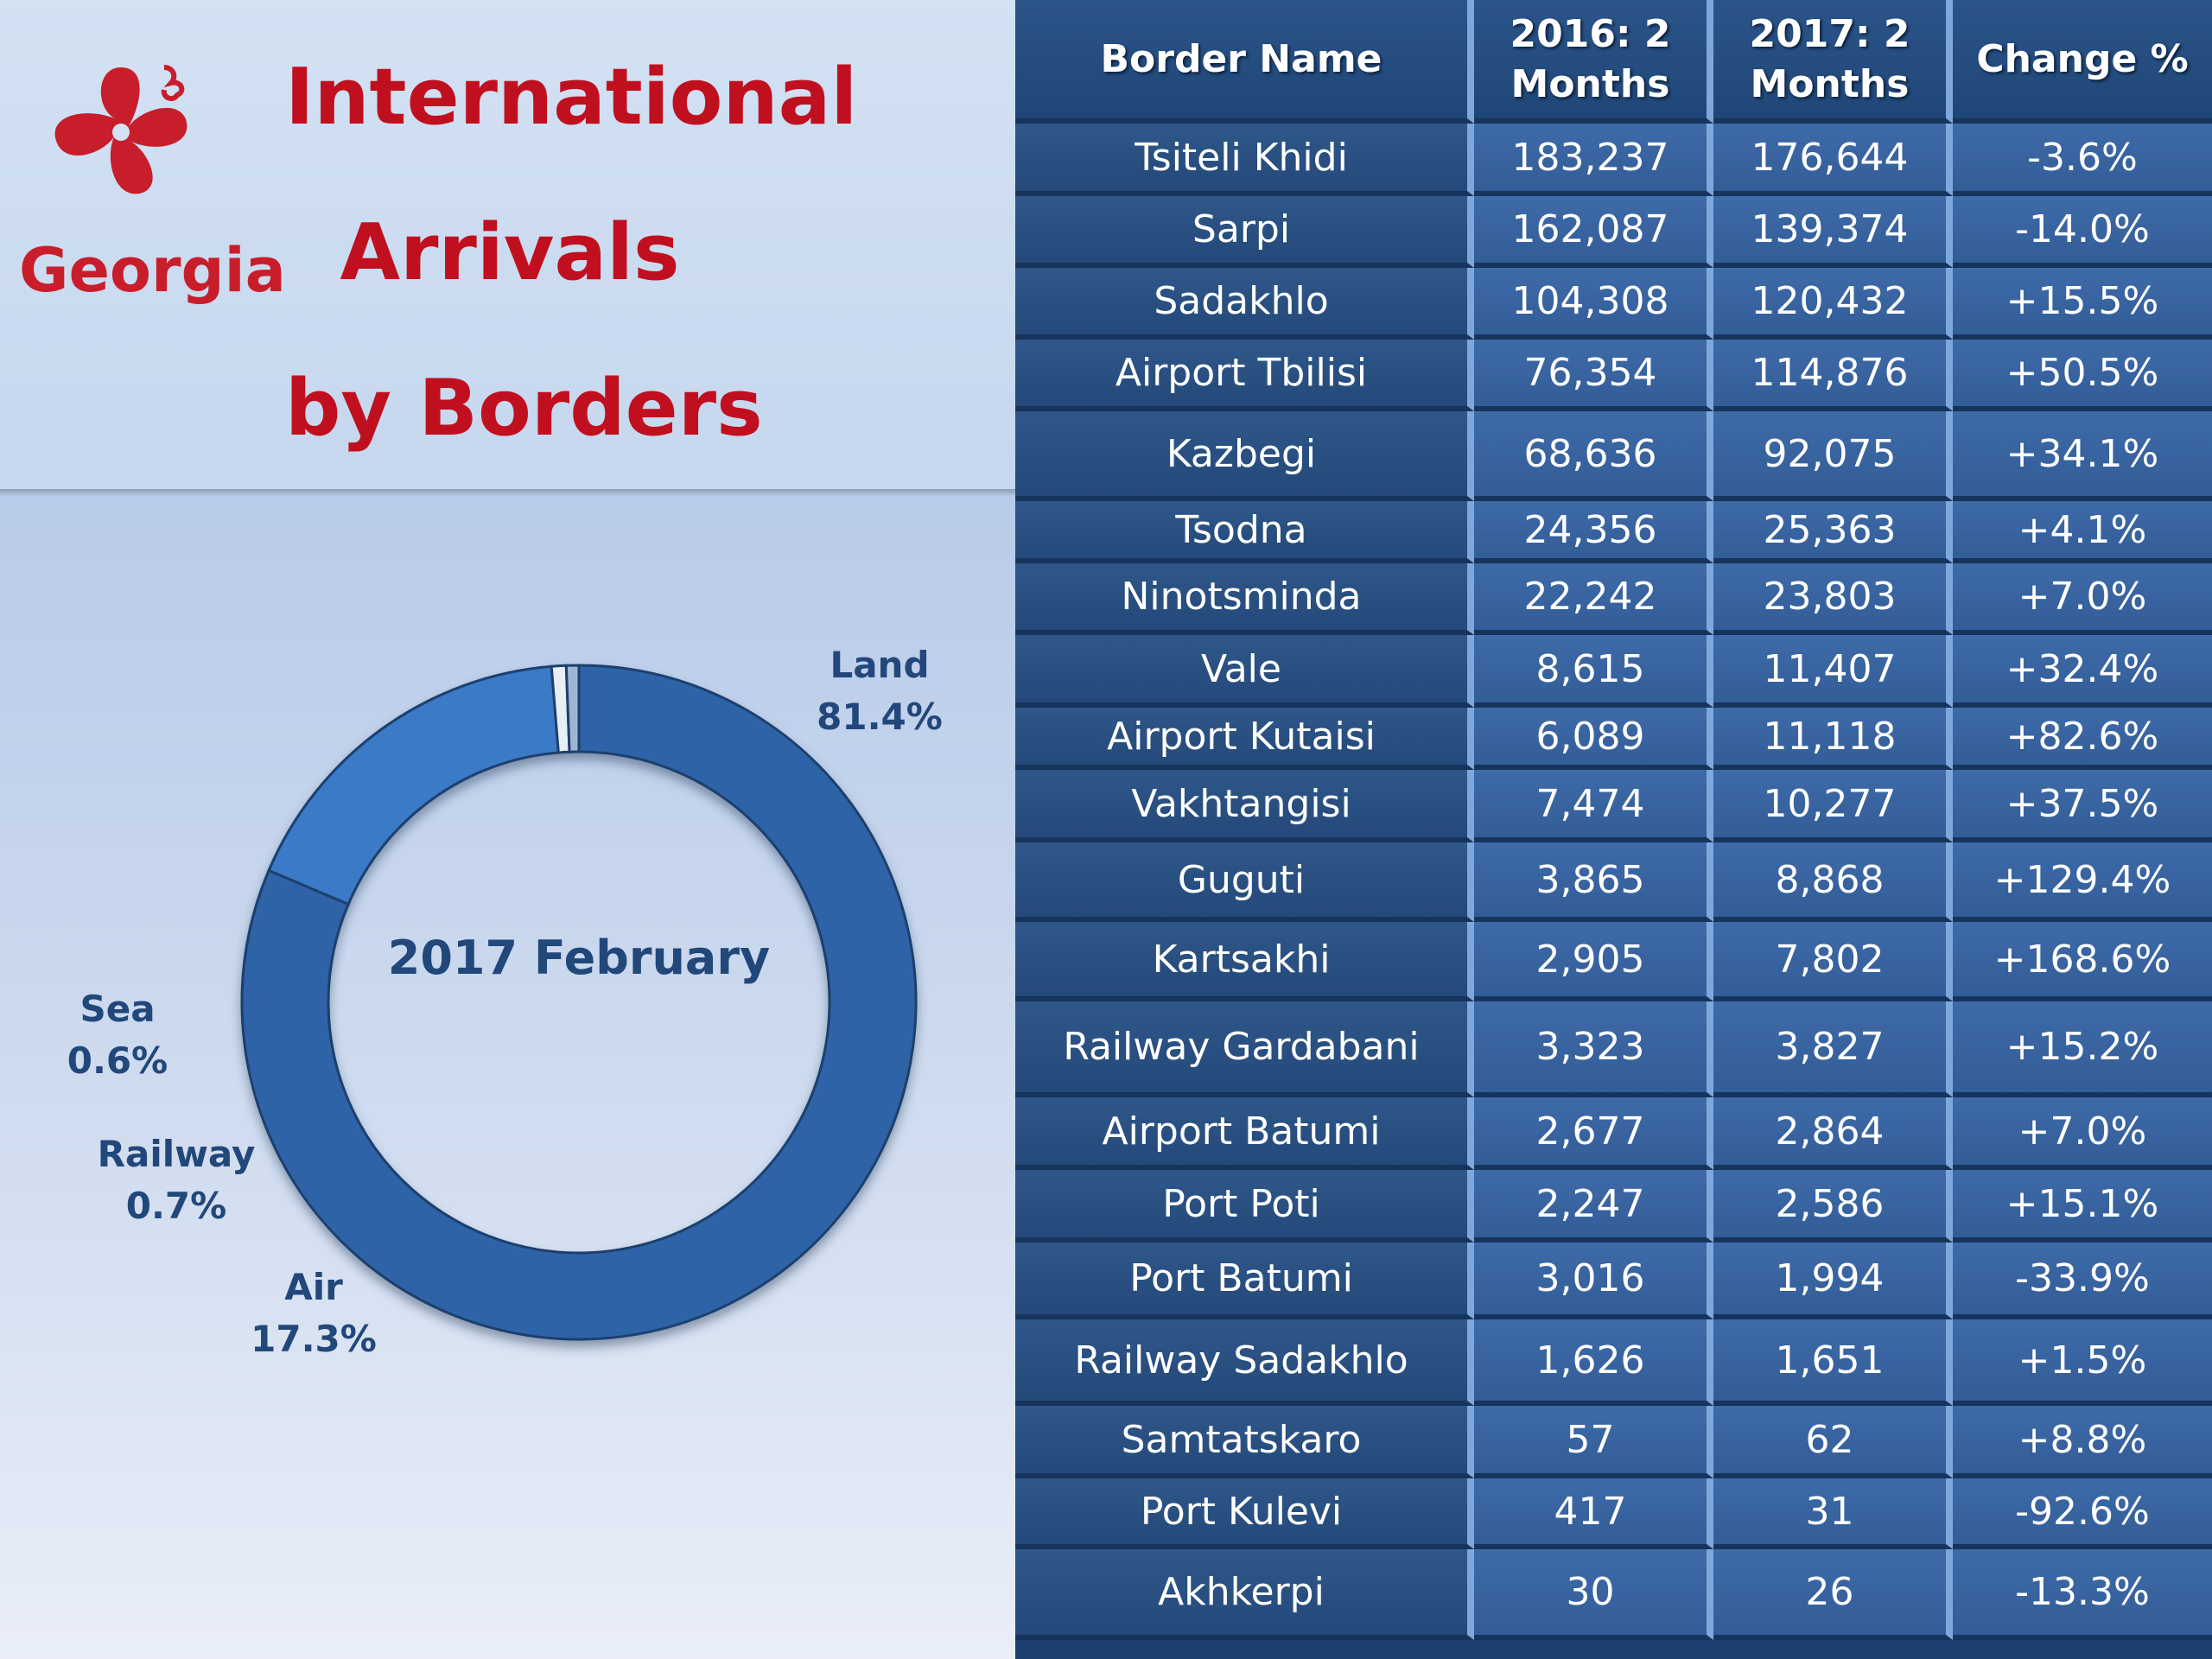 This screenshot has height=1659, width=2212. I want to click on cell-2017-value: 23,803, so click(1833, 599).